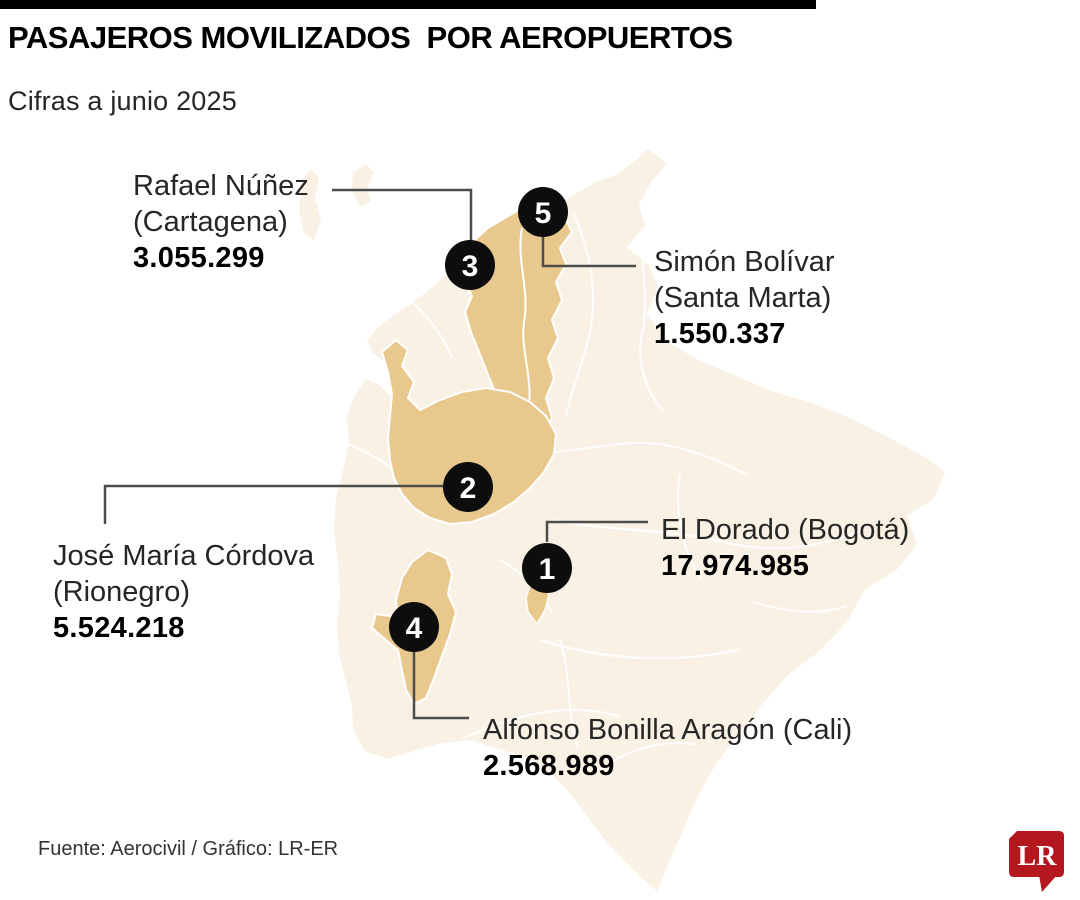  I want to click on marker-5-number: 5, so click(543, 213).